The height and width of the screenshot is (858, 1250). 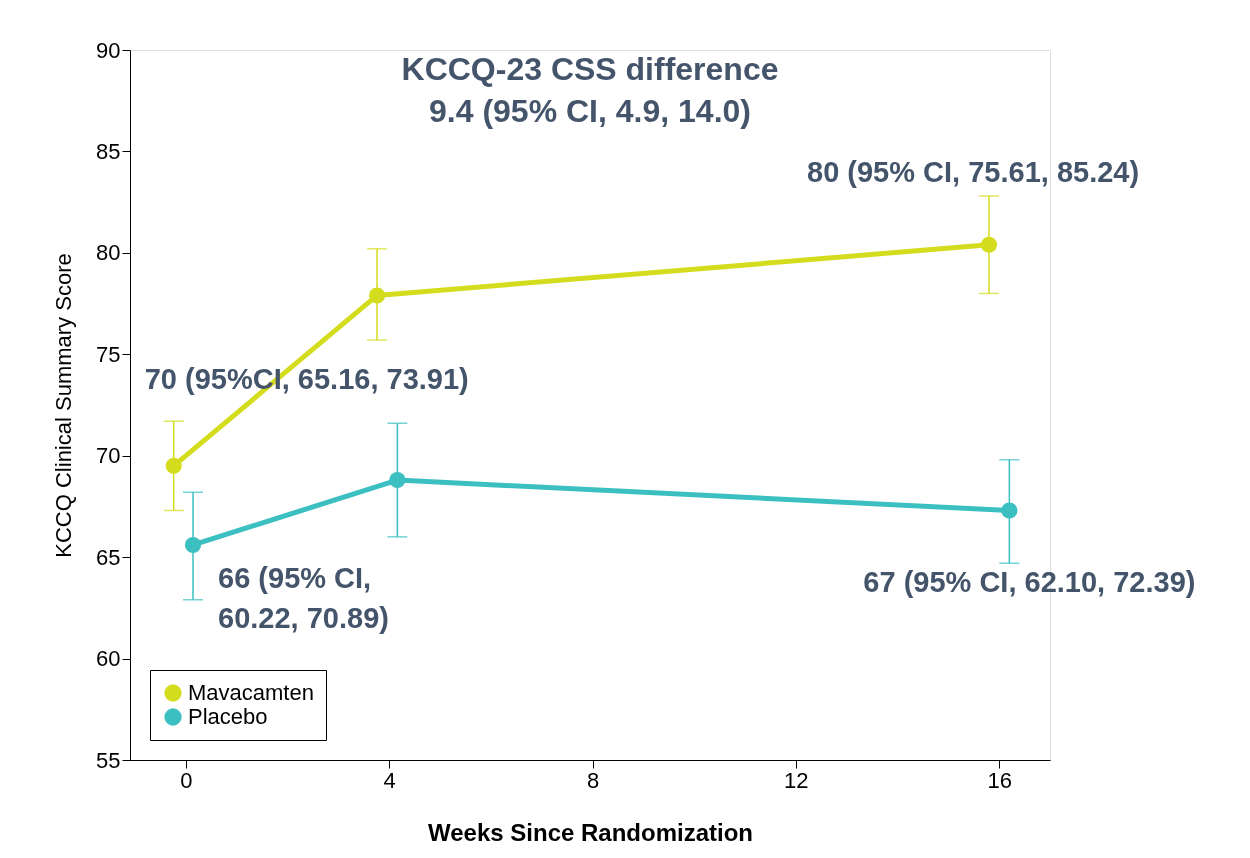 What do you see at coordinates (186, 780) in the screenshot?
I see `x-tick-label: 0` at bounding box center [186, 780].